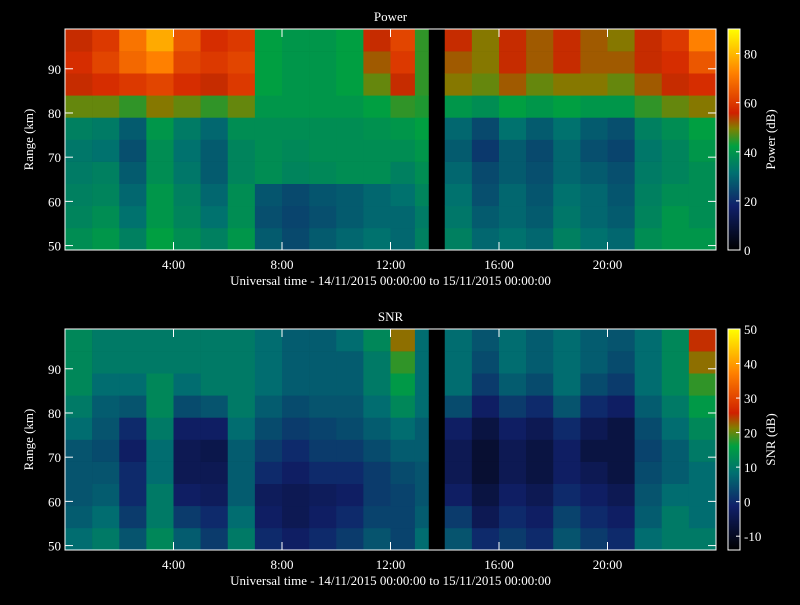 The height and width of the screenshot is (605, 800). Describe the element at coordinates (750, 329) in the screenshot. I see `colorbar-tick-label: 50` at that location.